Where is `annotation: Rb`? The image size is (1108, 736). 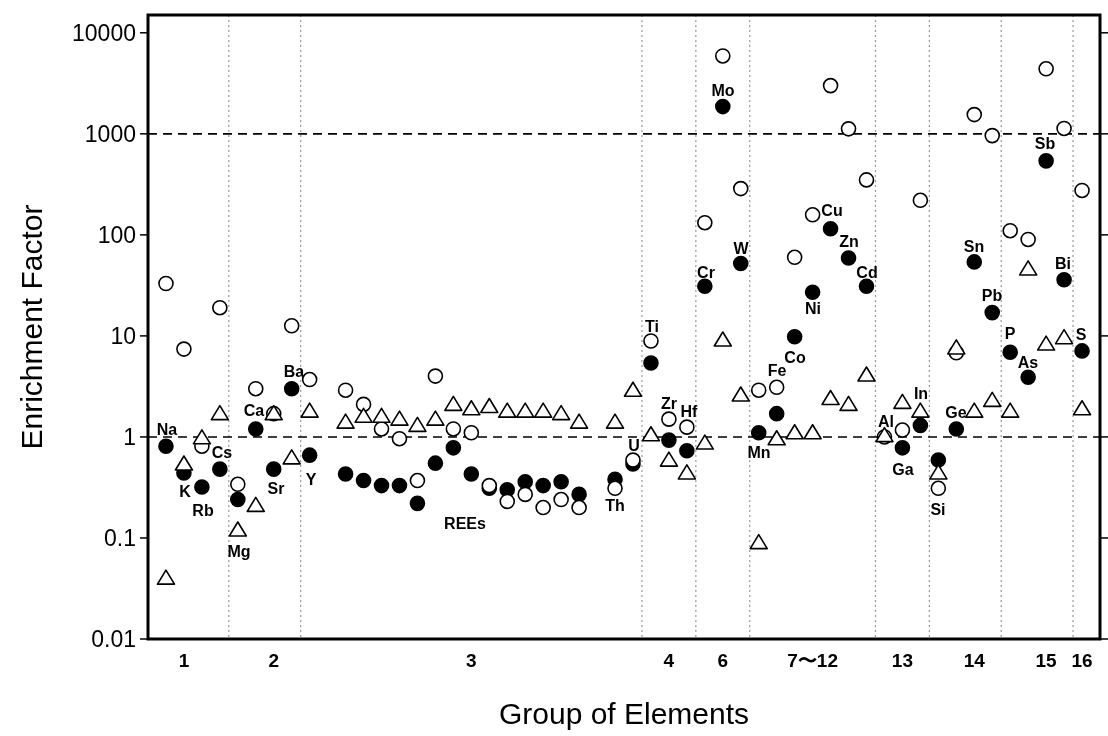 annotation: Rb is located at coordinates (203, 510).